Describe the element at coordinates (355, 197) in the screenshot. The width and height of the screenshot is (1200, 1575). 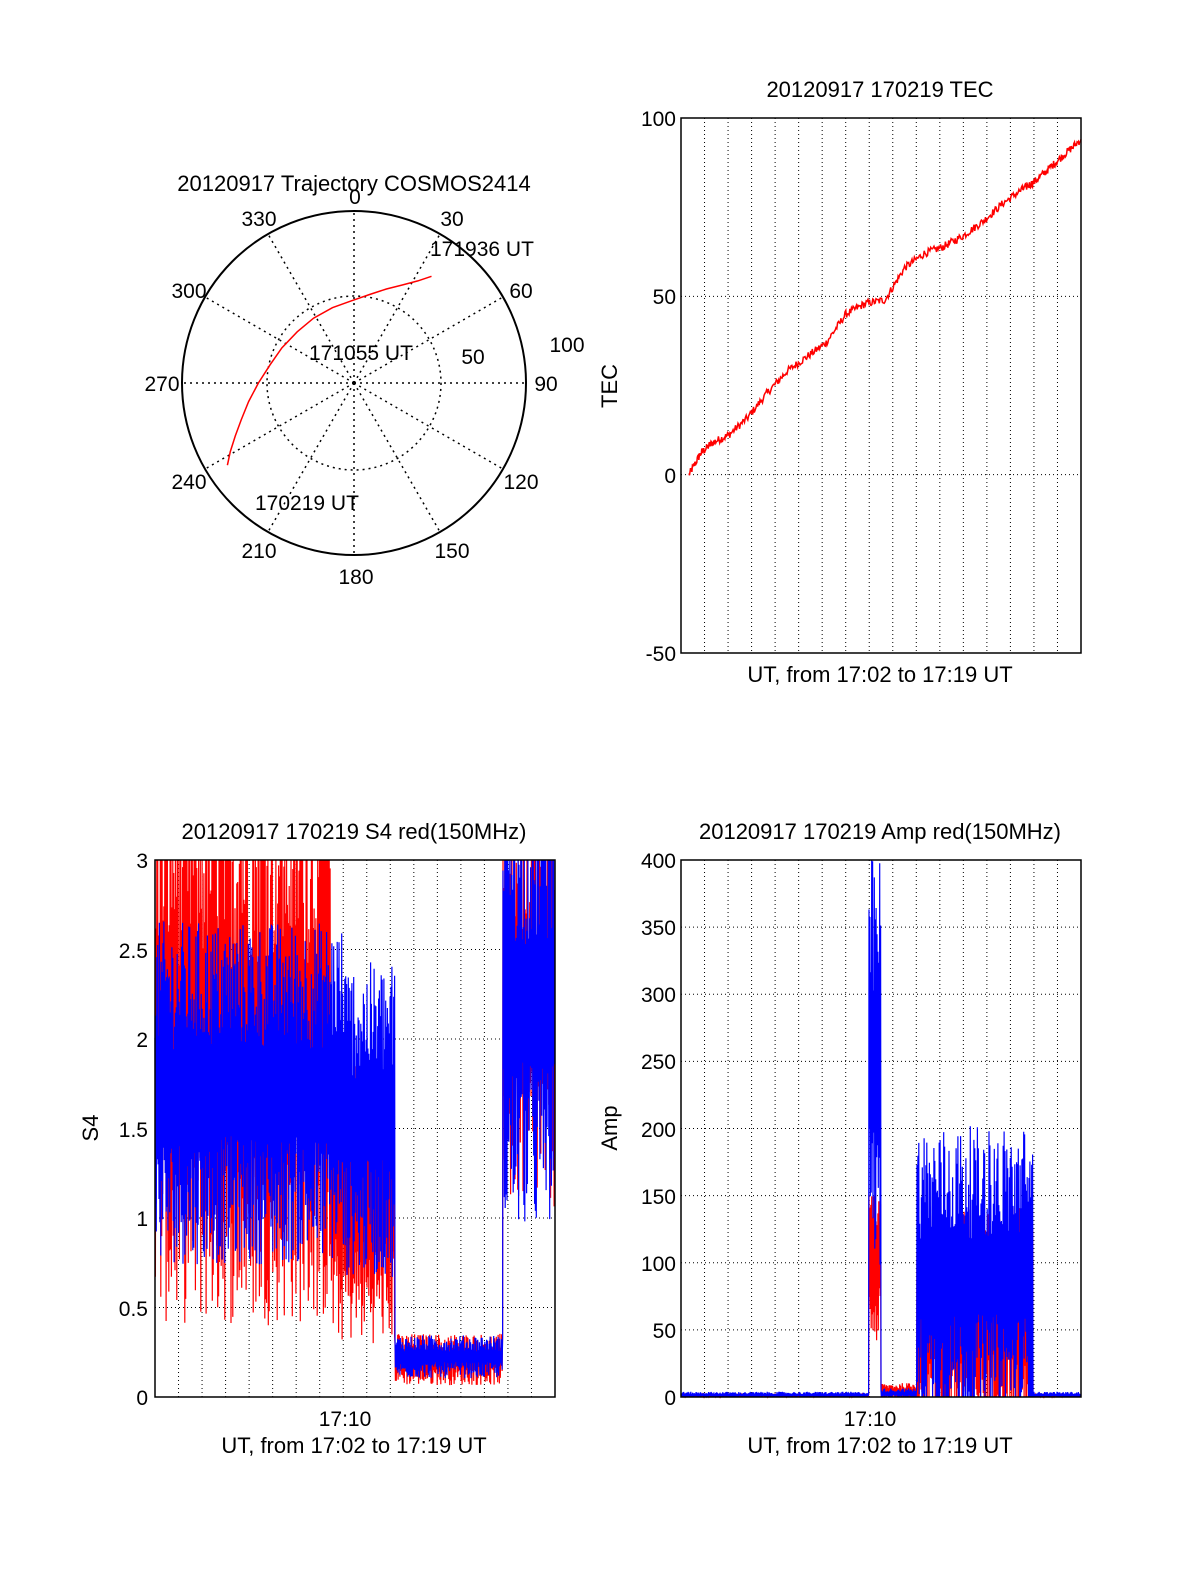
I see `azimuth-label-0: 0` at that location.